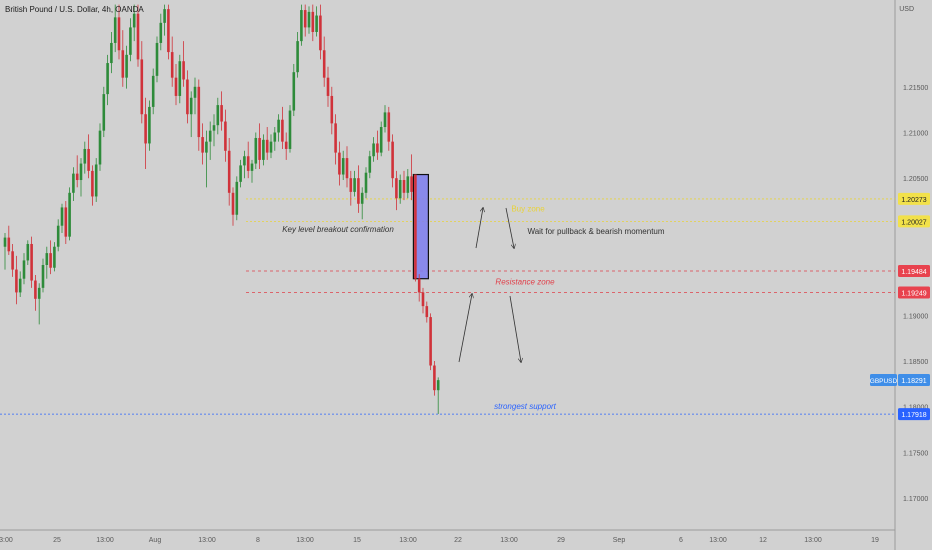  Describe the element at coordinates (525, 406) in the screenshot. I see `support-label: strongest support` at that location.